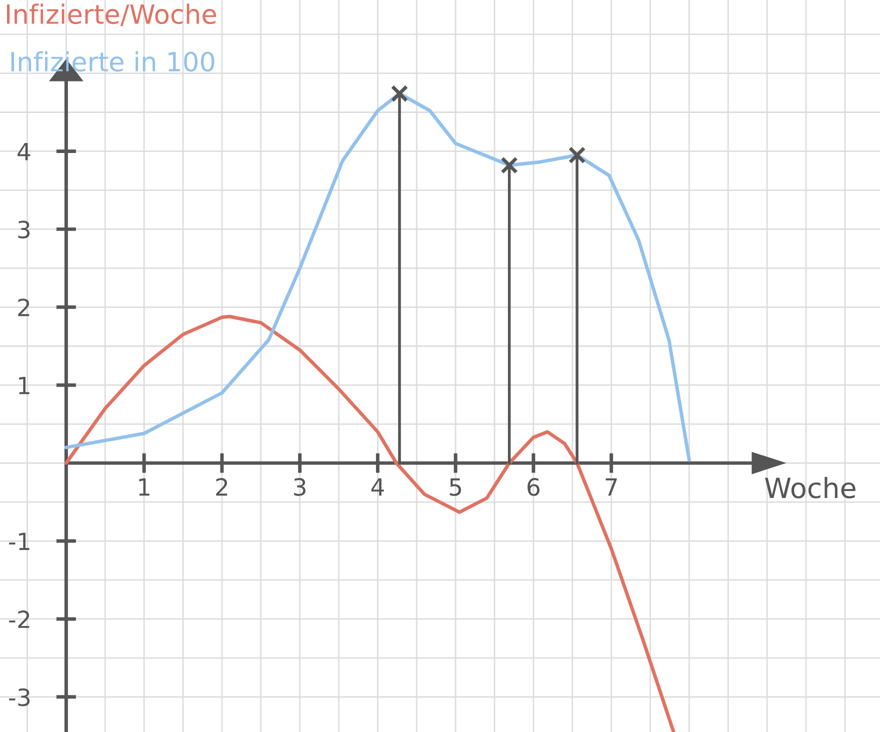 The image size is (880, 732). Describe the element at coordinates (300, 487) in the screenshot. I see `x-tick-label: 3` at that location.